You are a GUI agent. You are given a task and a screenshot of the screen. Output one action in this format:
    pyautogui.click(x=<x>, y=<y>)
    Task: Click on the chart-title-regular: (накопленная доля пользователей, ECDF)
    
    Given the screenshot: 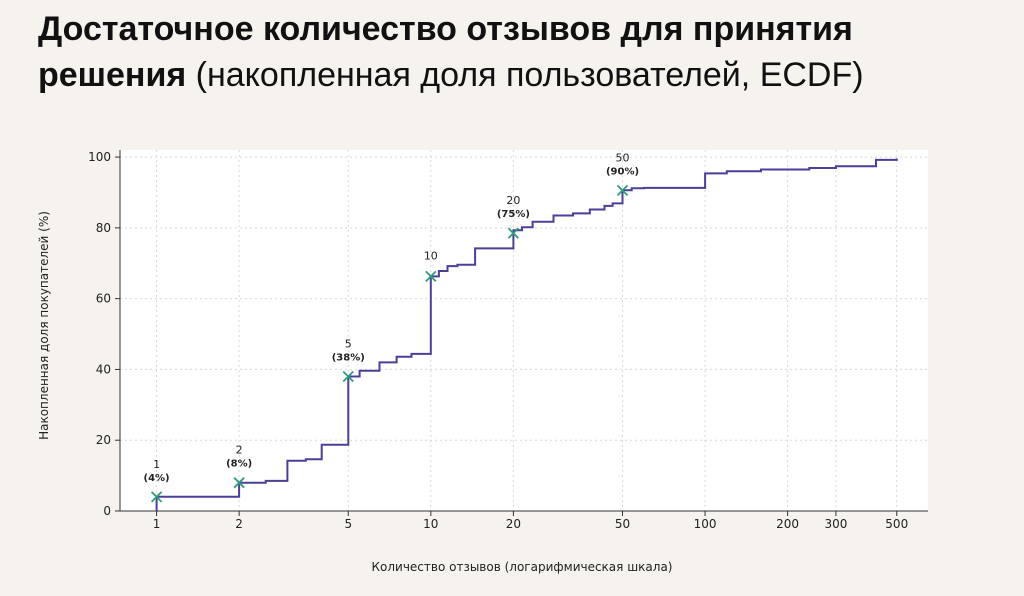 What is the action you would take?
    pyautogui.click(x=525, y=75)
    